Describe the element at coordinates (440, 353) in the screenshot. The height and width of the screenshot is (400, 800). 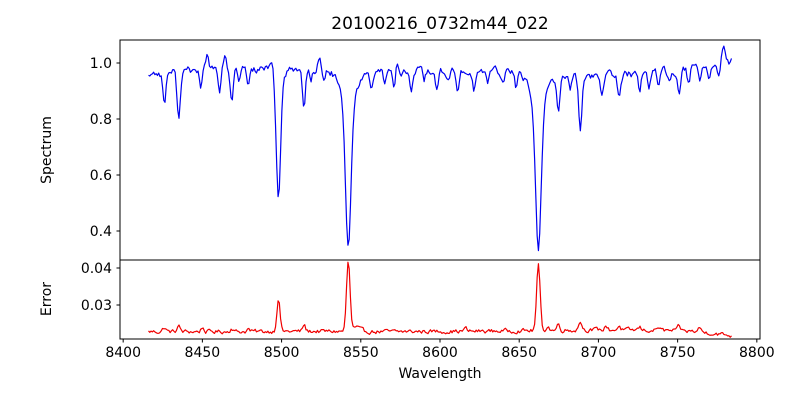
I see `x-tick-label: 8600` at that location.